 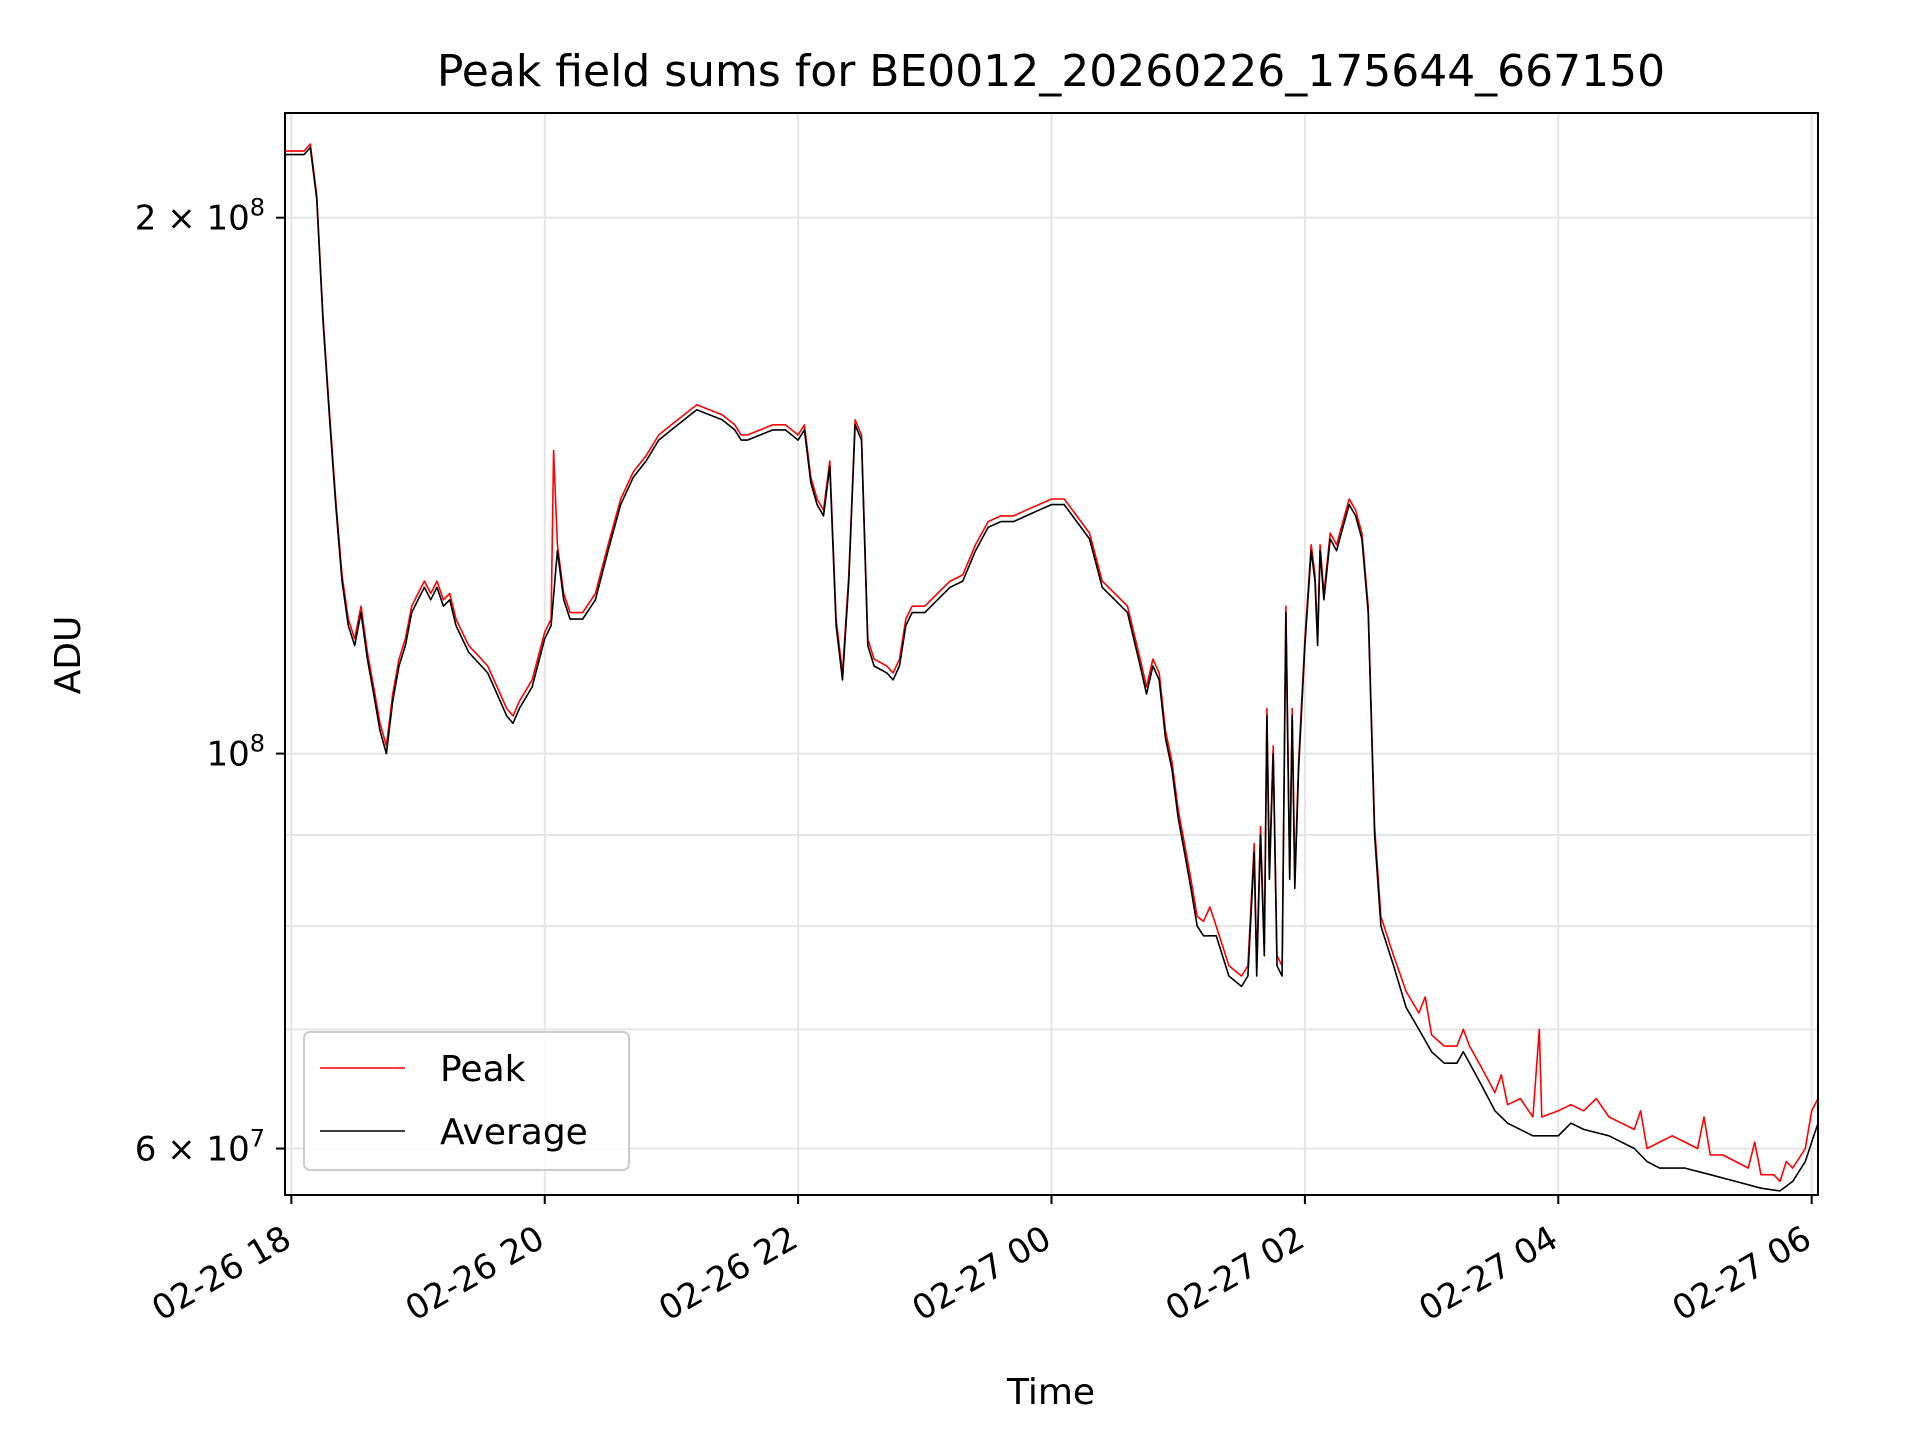 I want to click on y-axis-label: ADU, so click(x=68, y=655).